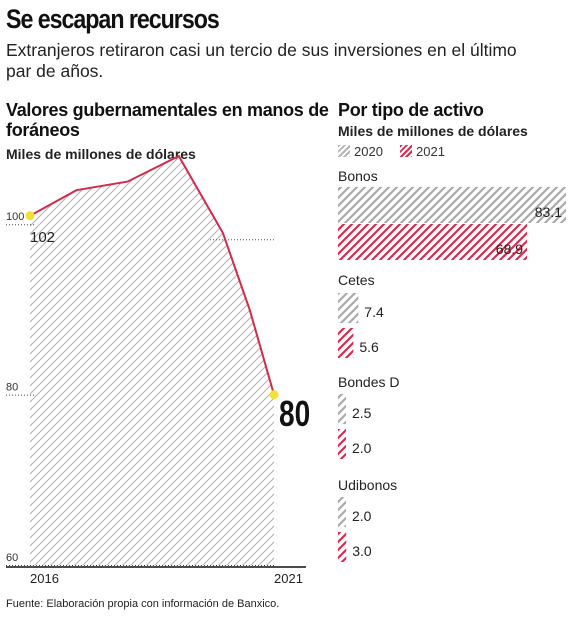 Image resolution: width=569 pixels, height=620 pixels. What do you see at coordinates (12, 388) in the screenshot?
I see `y-tick-label-80: 80` at bounding box center [12, 388].